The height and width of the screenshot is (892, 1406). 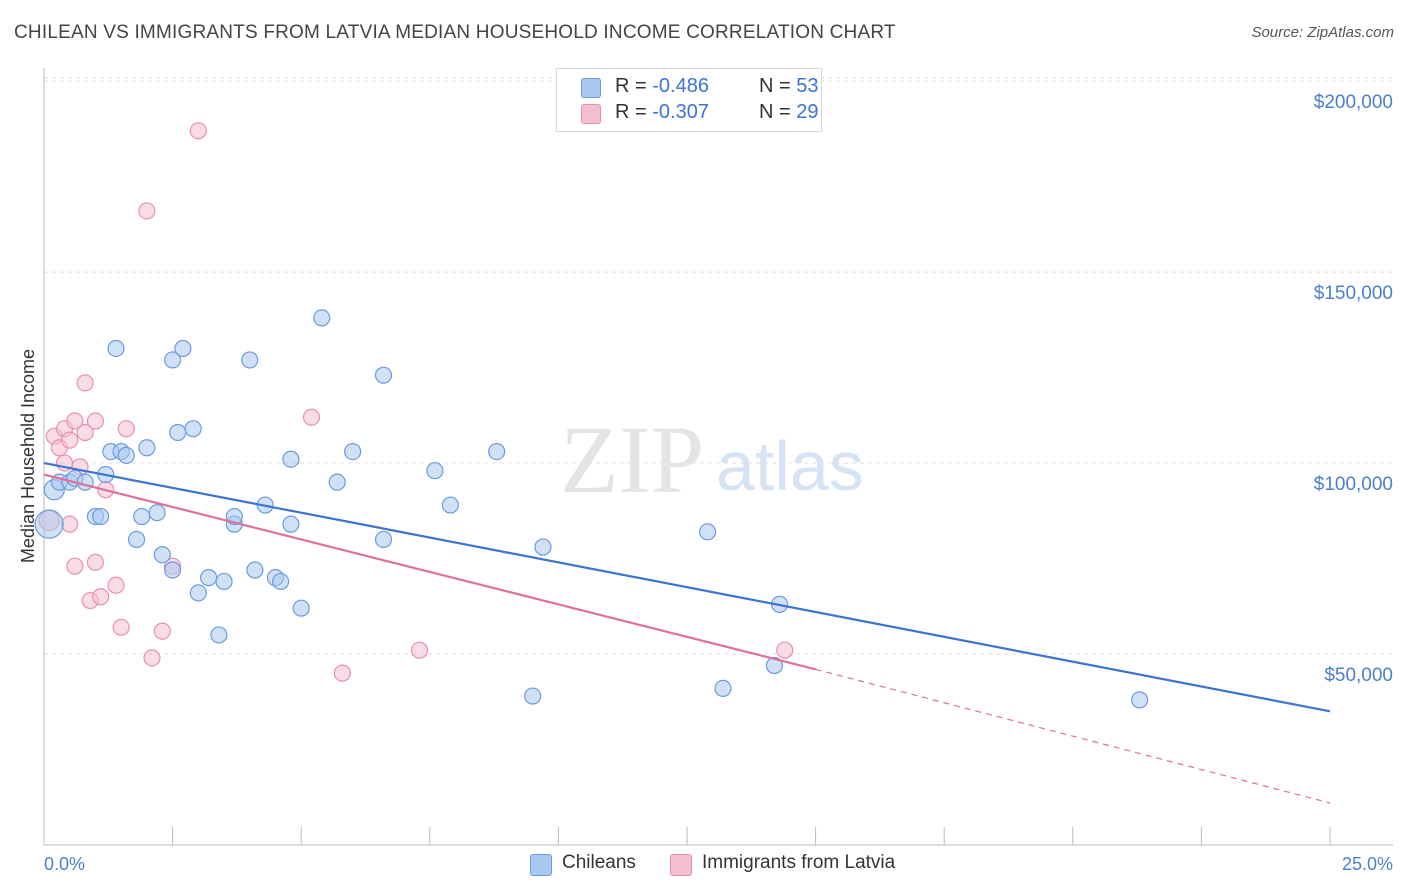 I want to click on bottom-legend-label: Immigrants from Latvia, so click(x=799, y=862).